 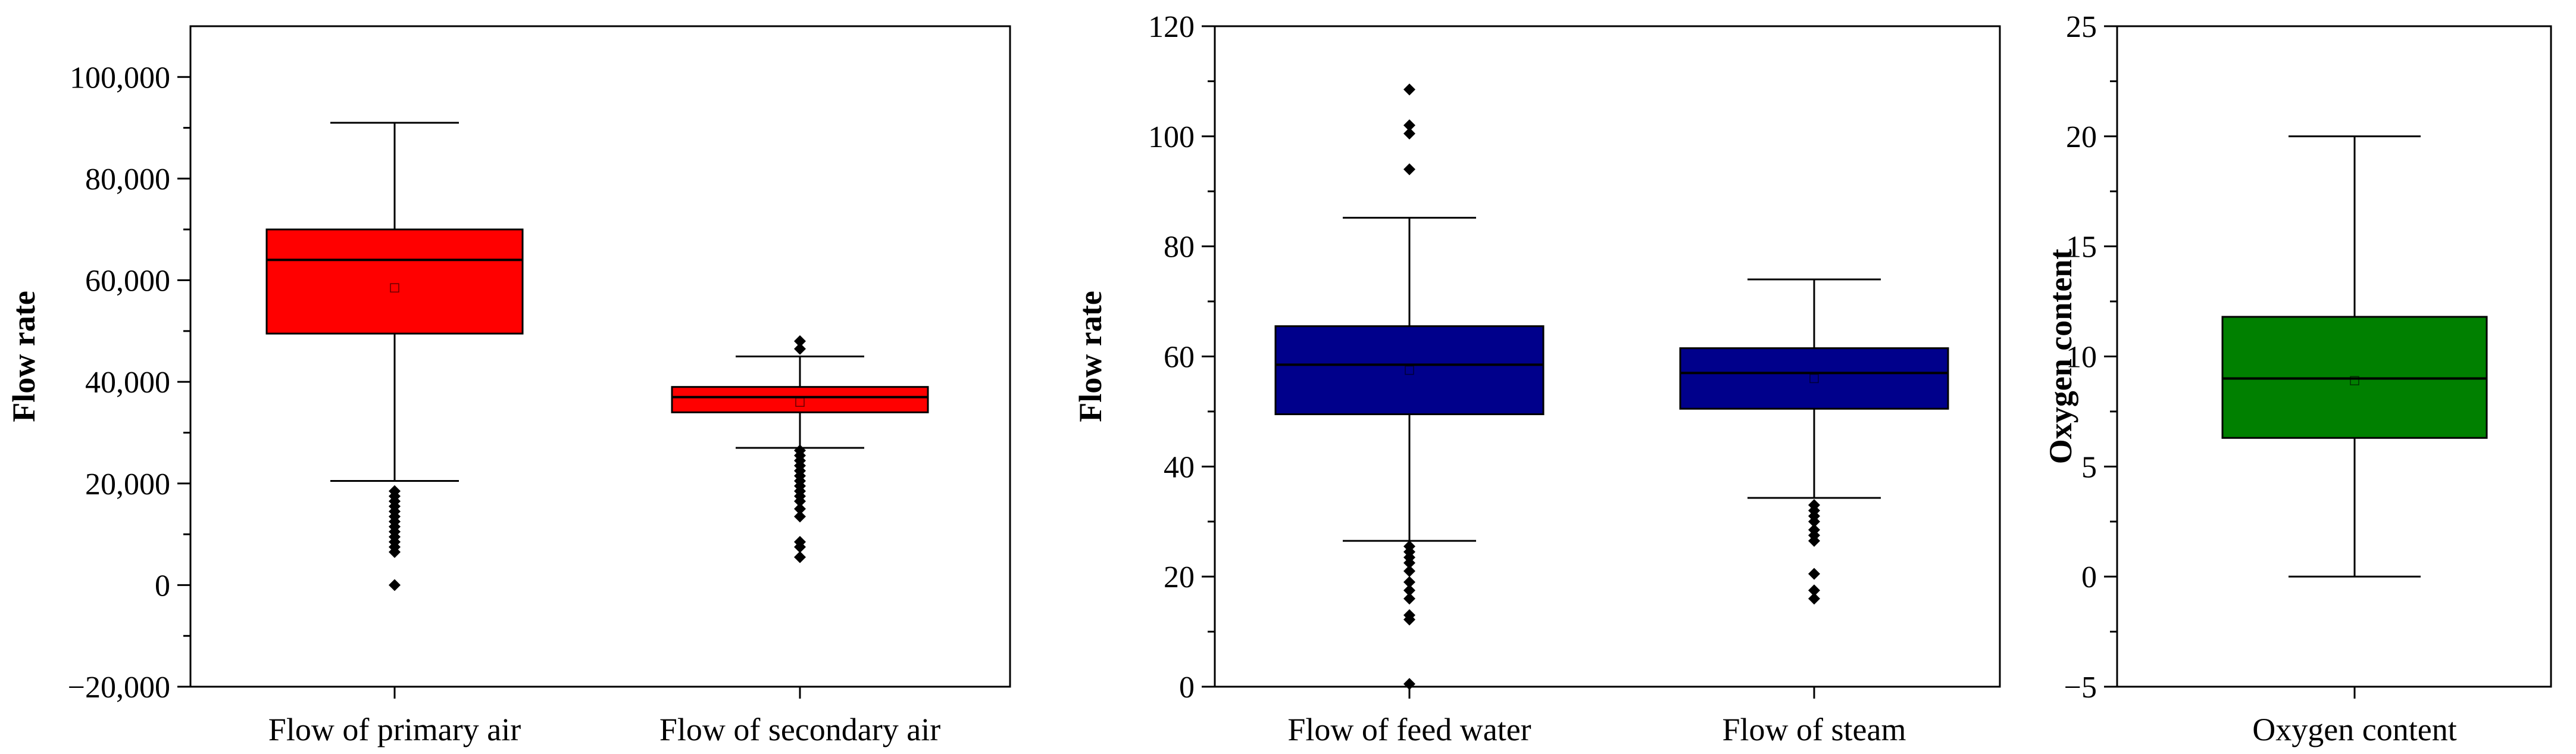 I want to click on y-tick-label: −20,000, so click(x=119, y=688).